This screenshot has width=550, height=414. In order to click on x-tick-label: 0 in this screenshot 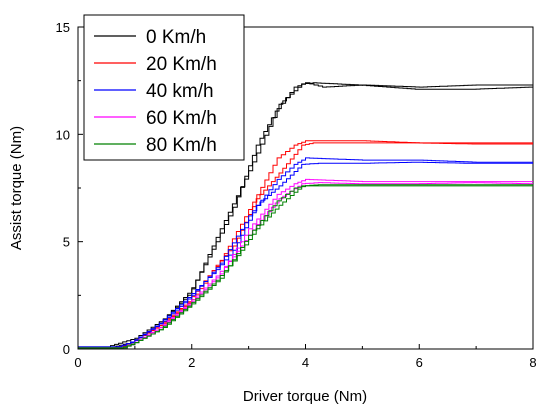, I will do `click(77, 362)`.